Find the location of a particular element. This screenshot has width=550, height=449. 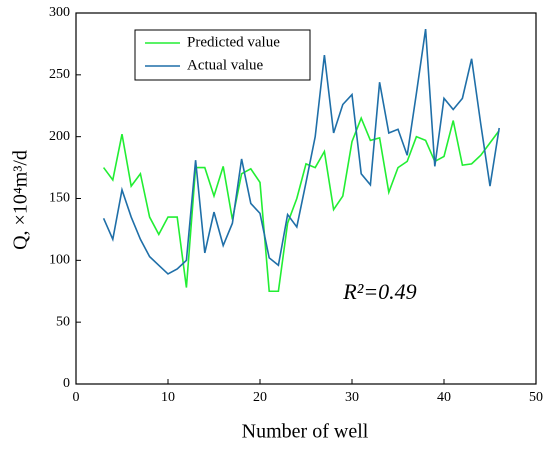

x-tick-label: 50 is located at coordinates (536, 397).